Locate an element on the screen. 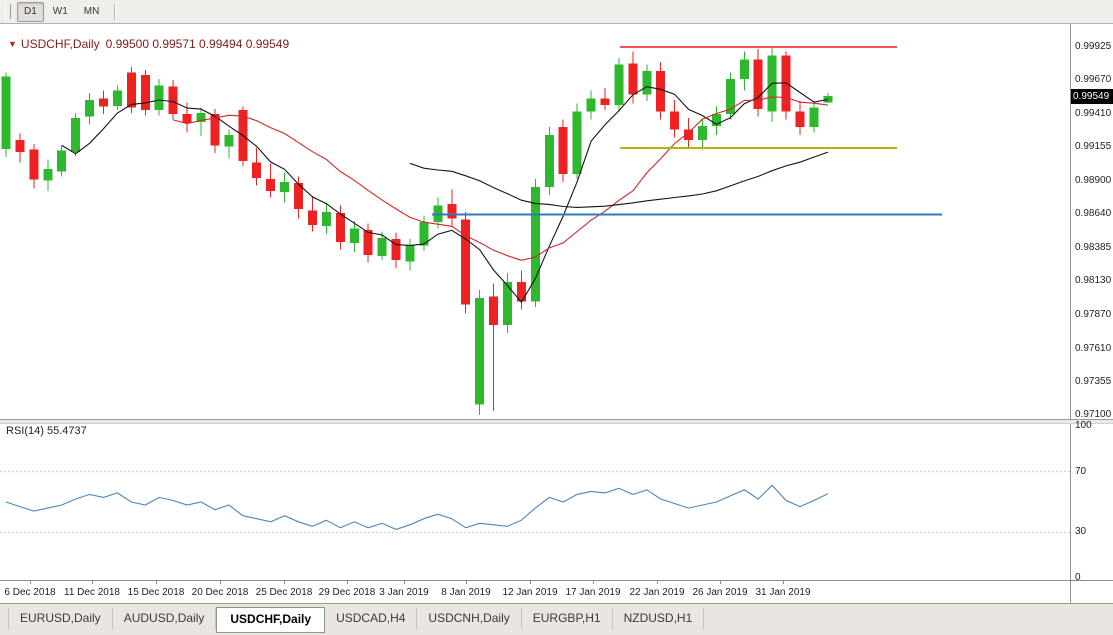  price-axis-label: 0.99410 is located at coordinates (1093, 113).